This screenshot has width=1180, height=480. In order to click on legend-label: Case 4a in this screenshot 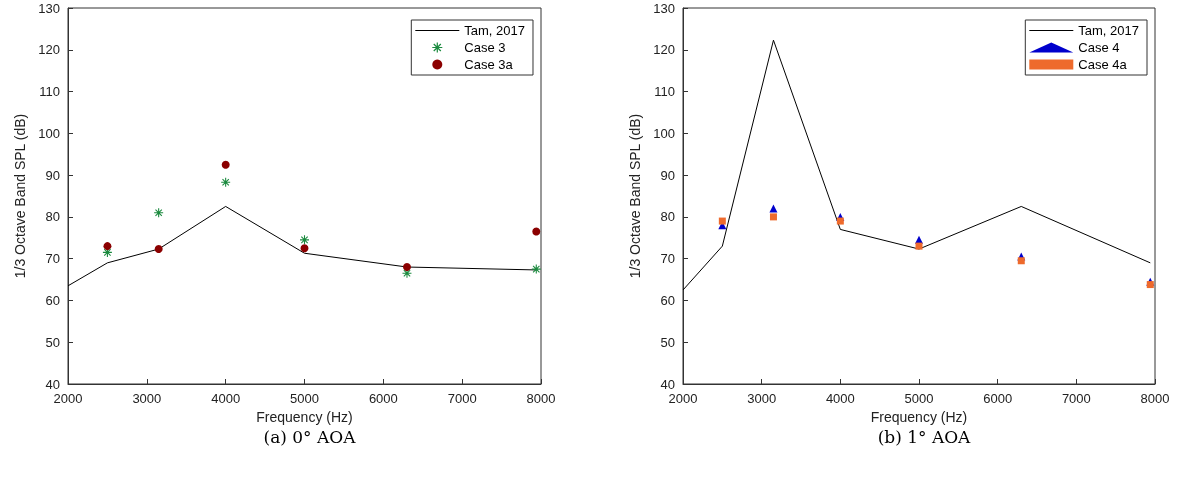, I will do `click(1103, 64)`.